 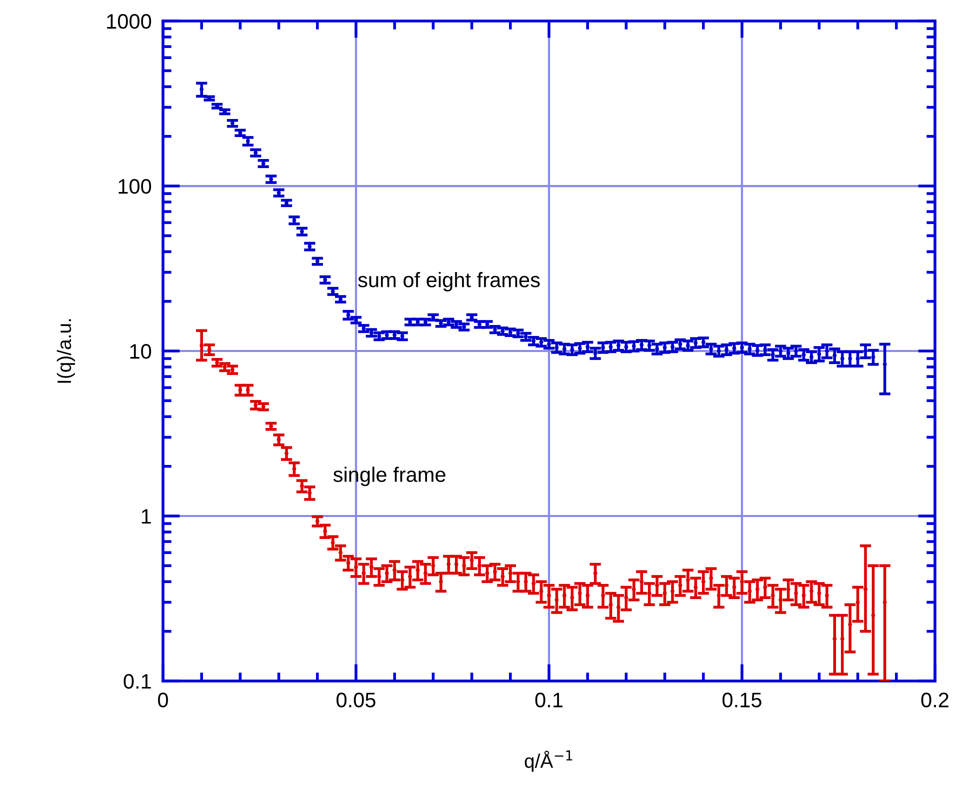 I want to click on x-tick-label: 0.15, so click(x=742, y=700).